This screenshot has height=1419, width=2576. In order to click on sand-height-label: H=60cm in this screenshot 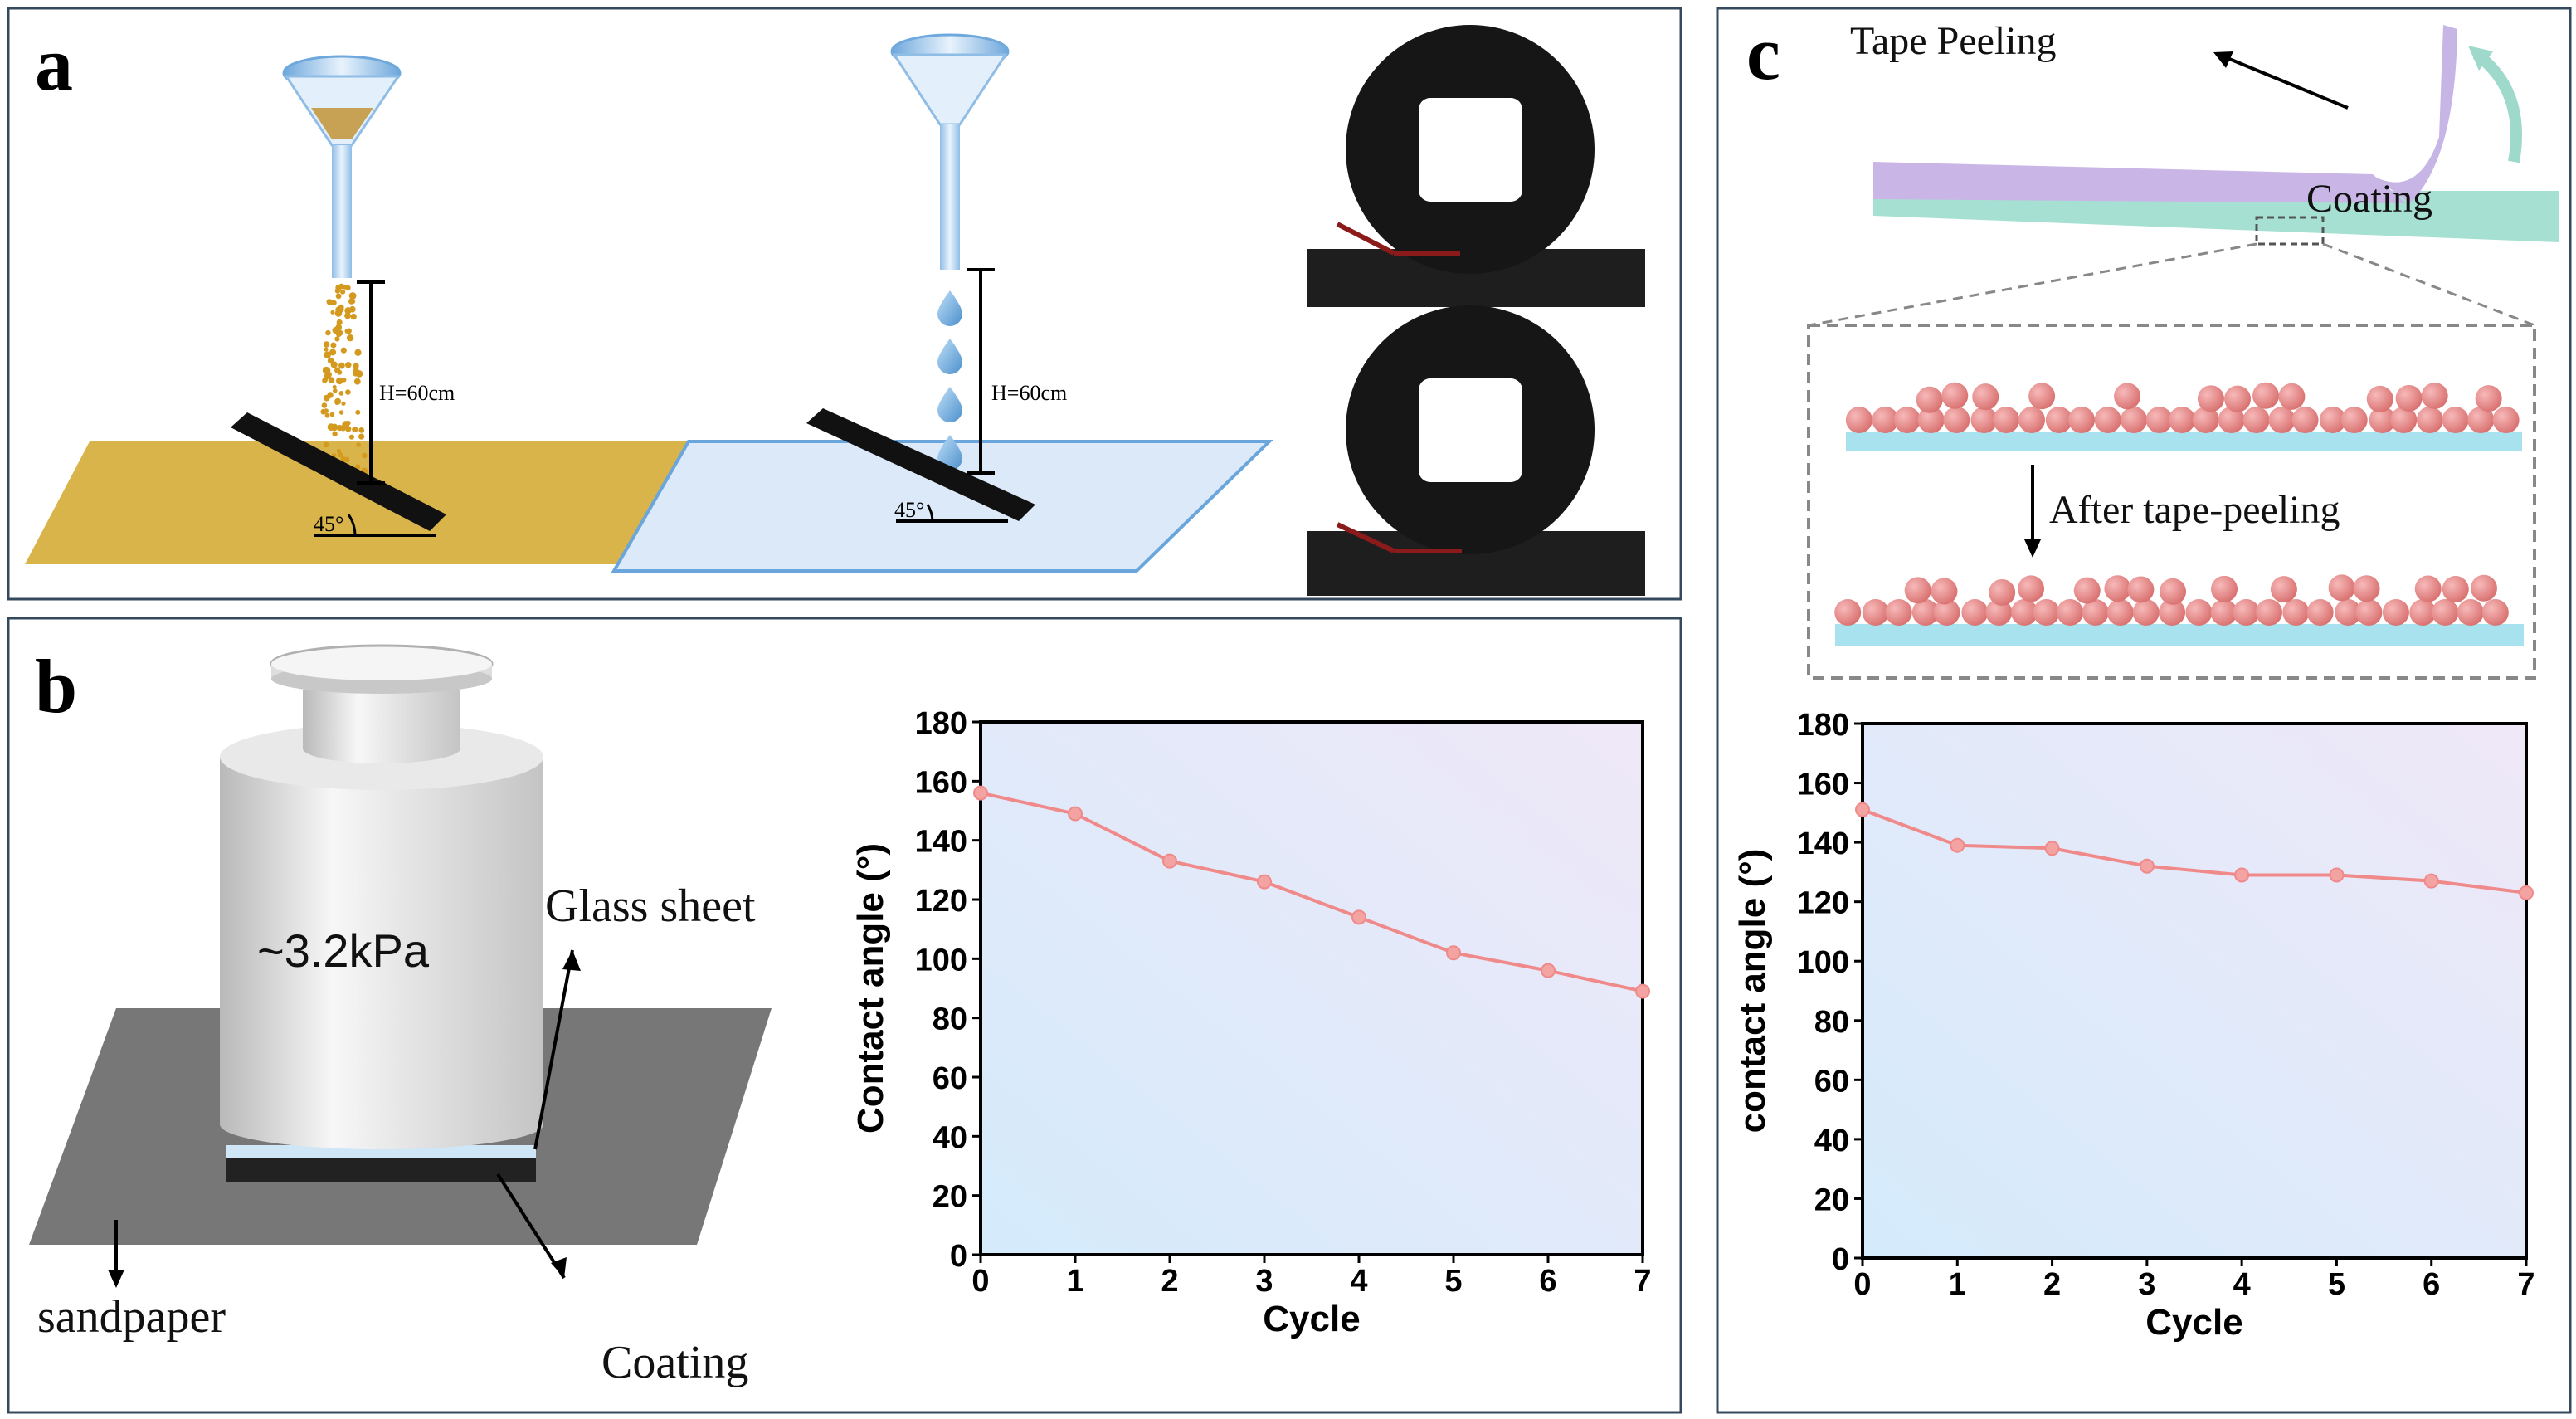, I will do `click(417, 393)`.